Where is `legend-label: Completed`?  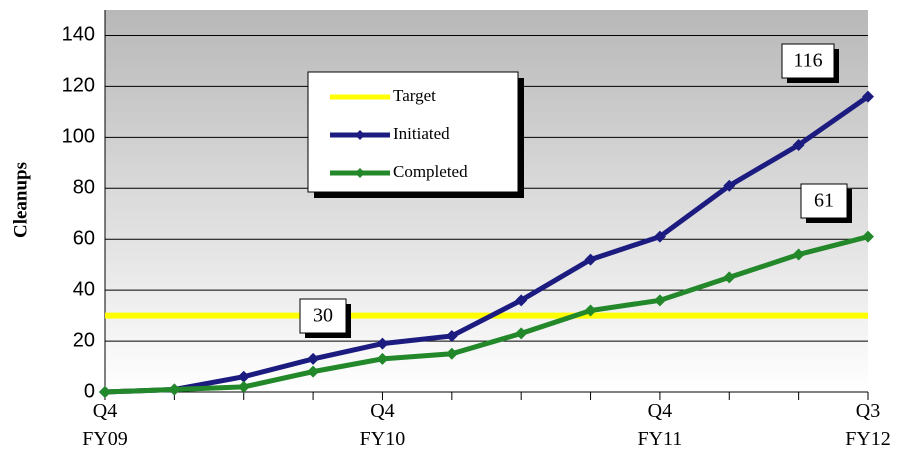 legend-label: Completed is located at coordinates (430, 171).